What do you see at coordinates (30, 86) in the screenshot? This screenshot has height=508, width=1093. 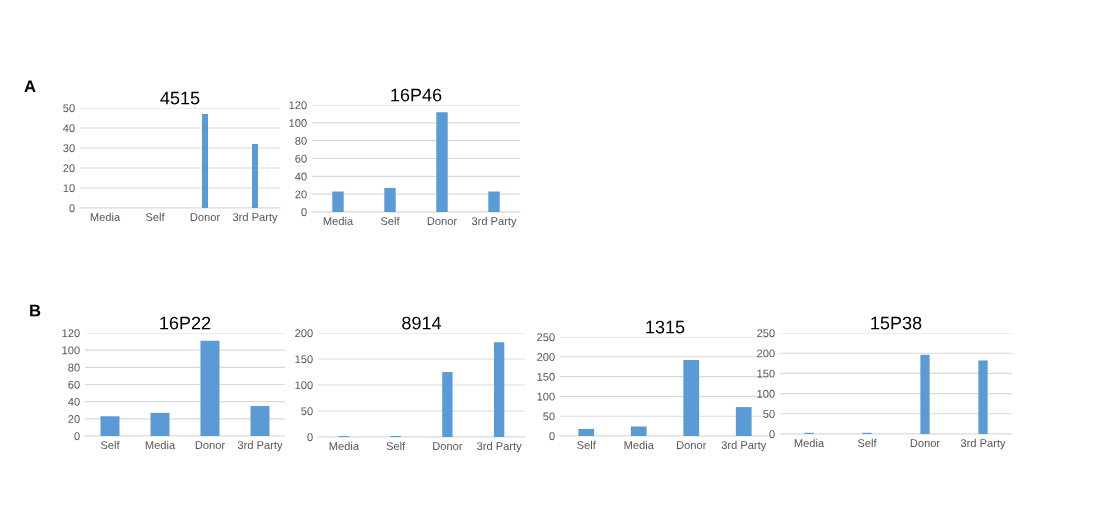 I see `text: A` at bounding box center [30, 86].